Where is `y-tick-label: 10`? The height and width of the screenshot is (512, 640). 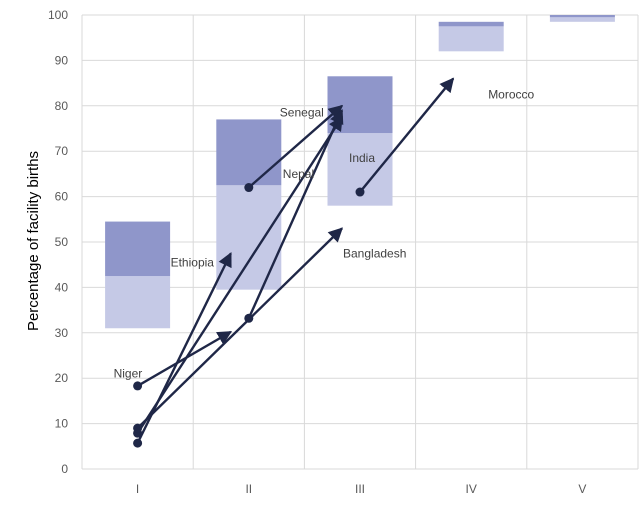
y-tick-label: 10 is located at coordinates (62, 424).